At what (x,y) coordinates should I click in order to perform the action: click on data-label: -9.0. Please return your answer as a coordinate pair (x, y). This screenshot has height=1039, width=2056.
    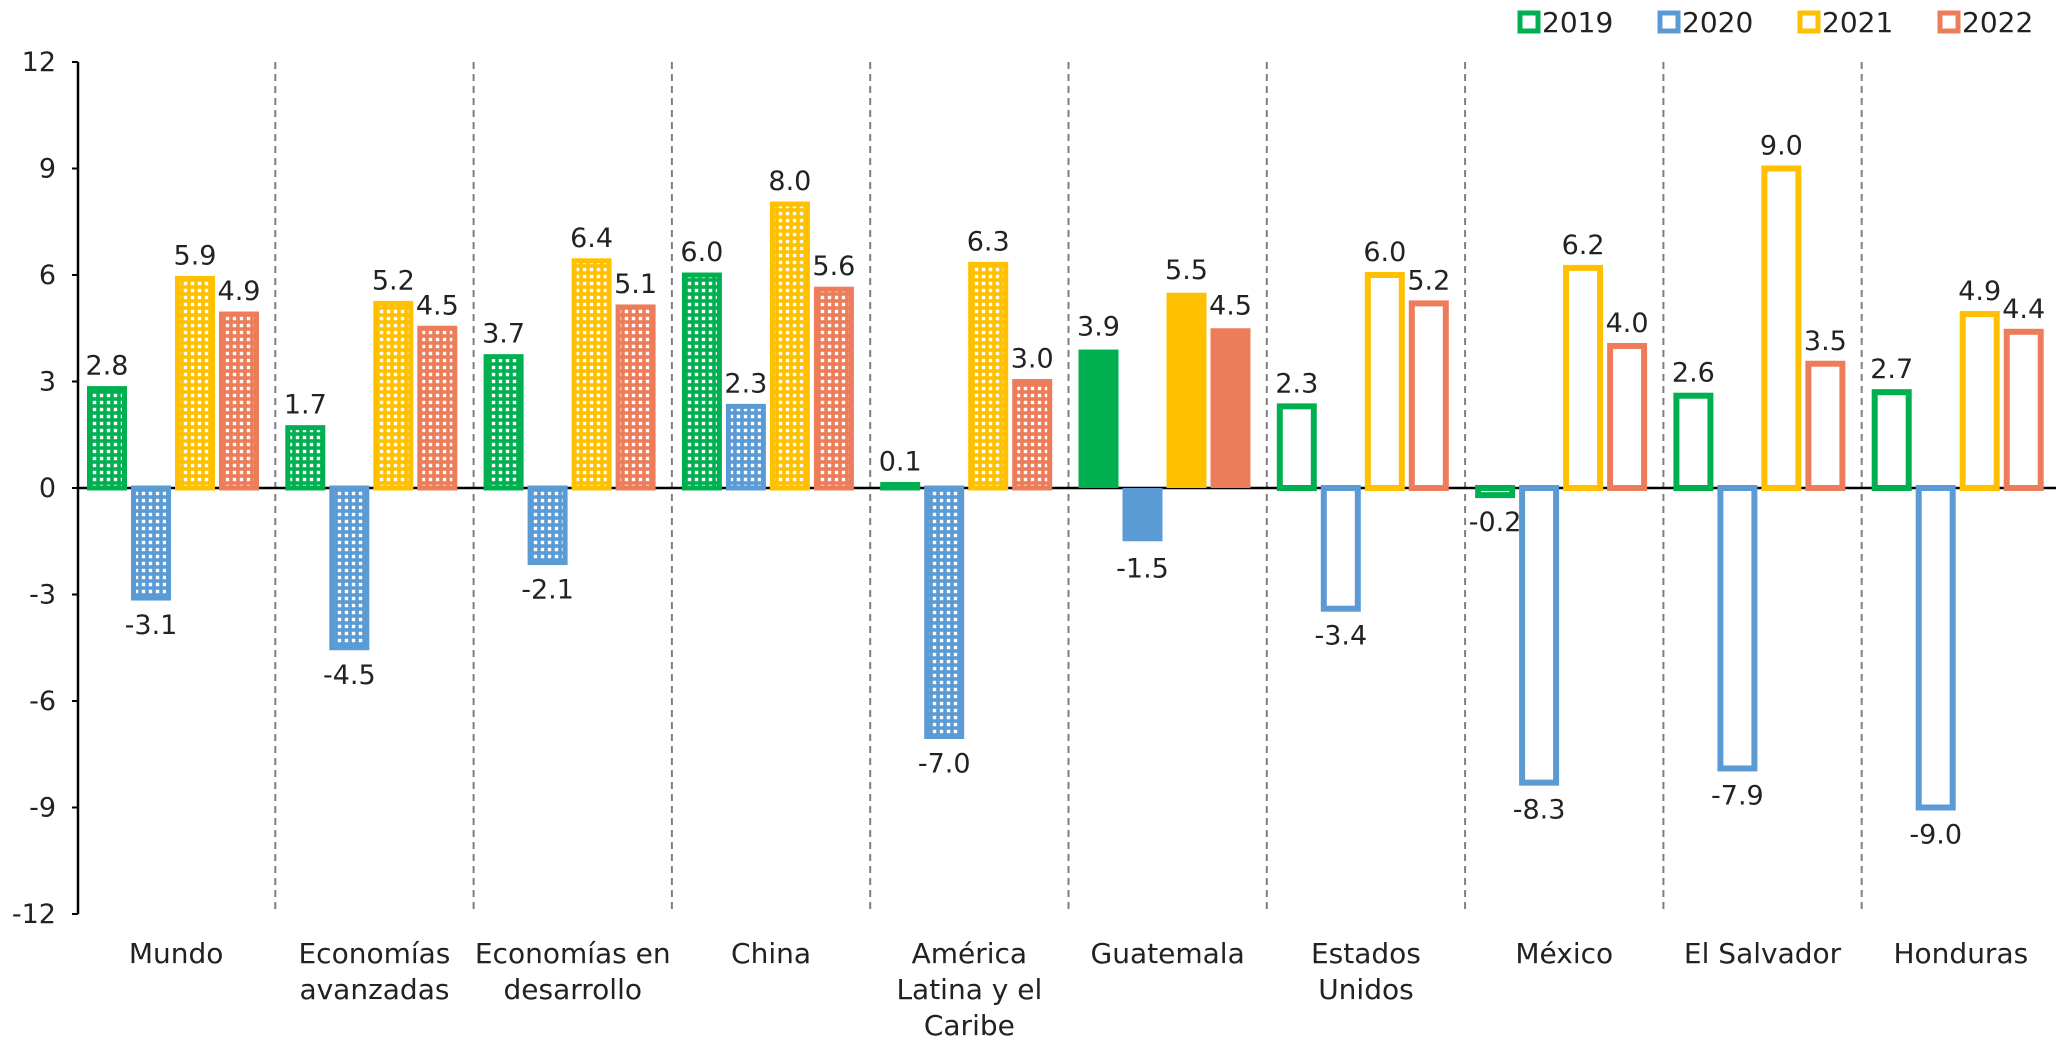
    Looking at the image, I should click on (1935, 835).